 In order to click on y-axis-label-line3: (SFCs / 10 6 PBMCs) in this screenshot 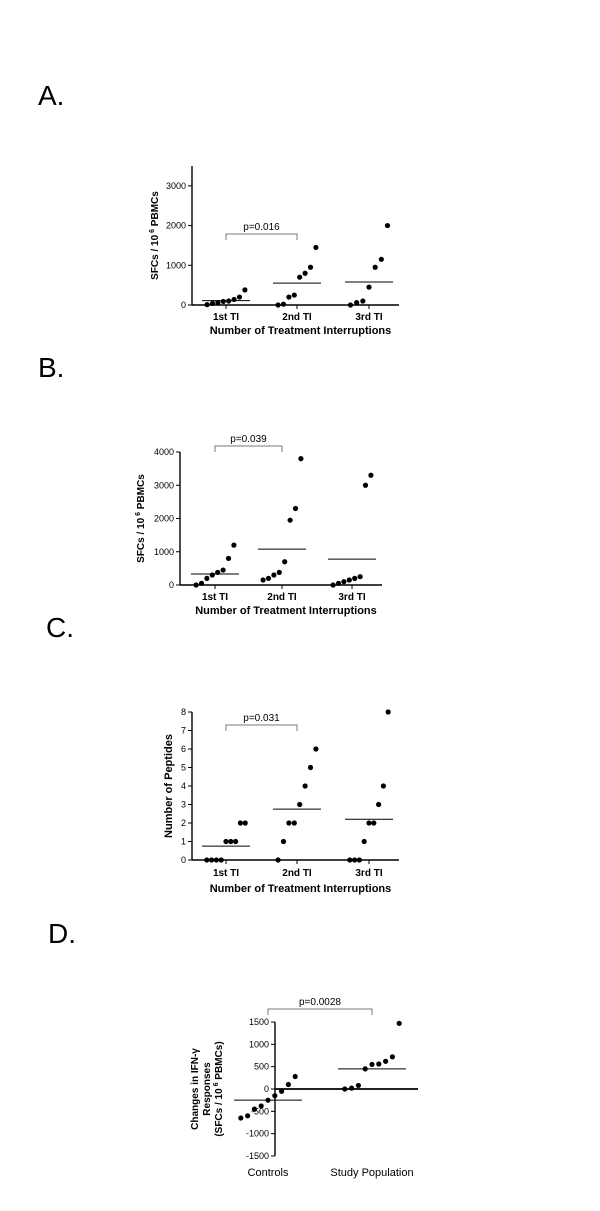, I will do `click(219, 1088)`.